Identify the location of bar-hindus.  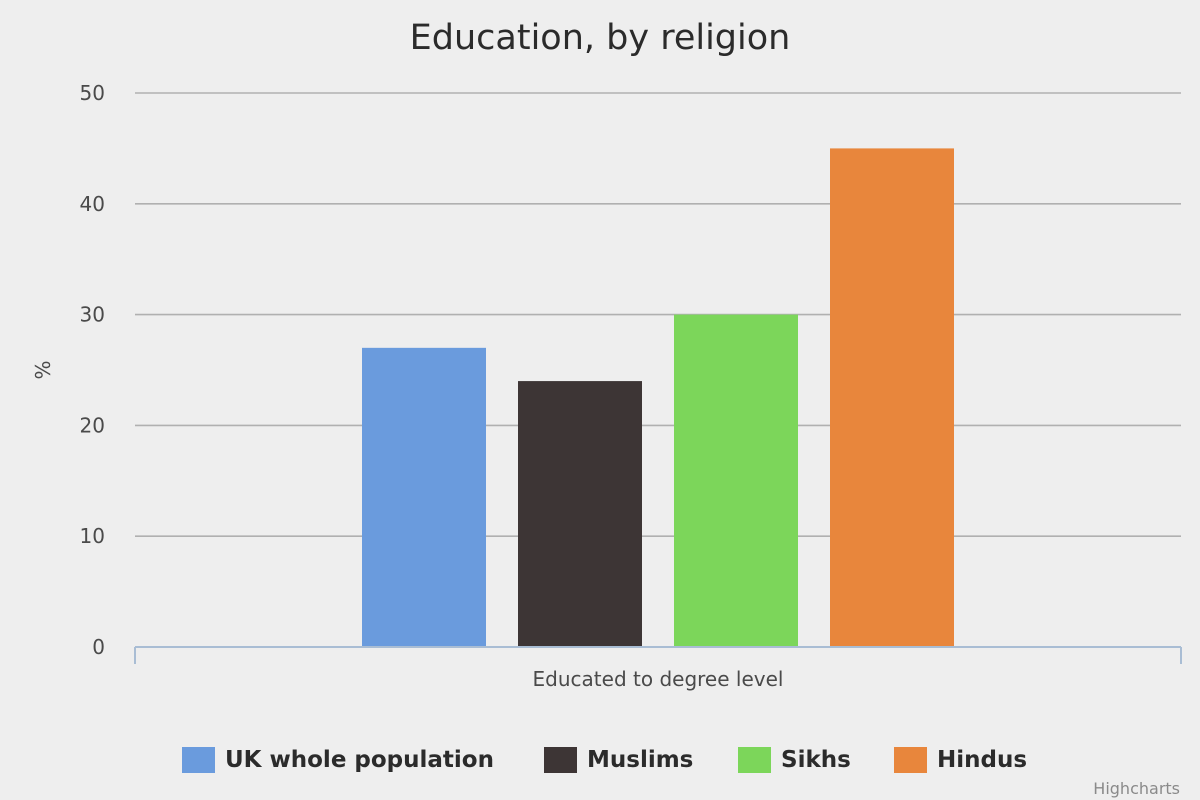
(892, 397).